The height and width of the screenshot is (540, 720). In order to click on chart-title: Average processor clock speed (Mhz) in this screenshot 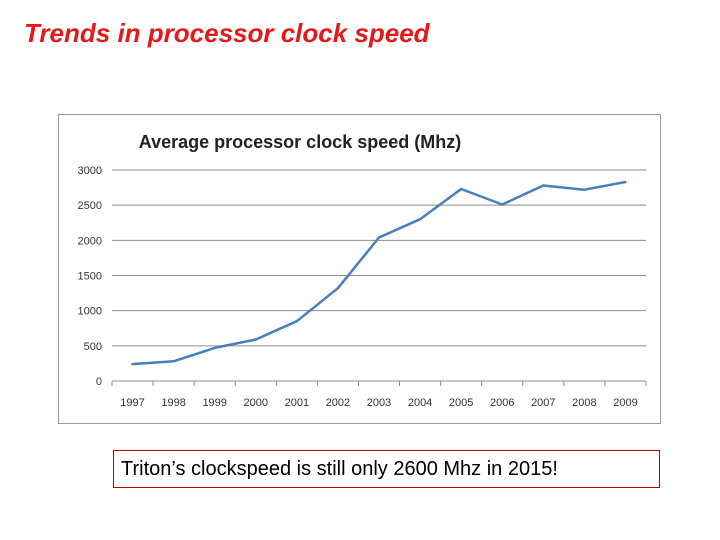, I will do `click(300, 142)`.